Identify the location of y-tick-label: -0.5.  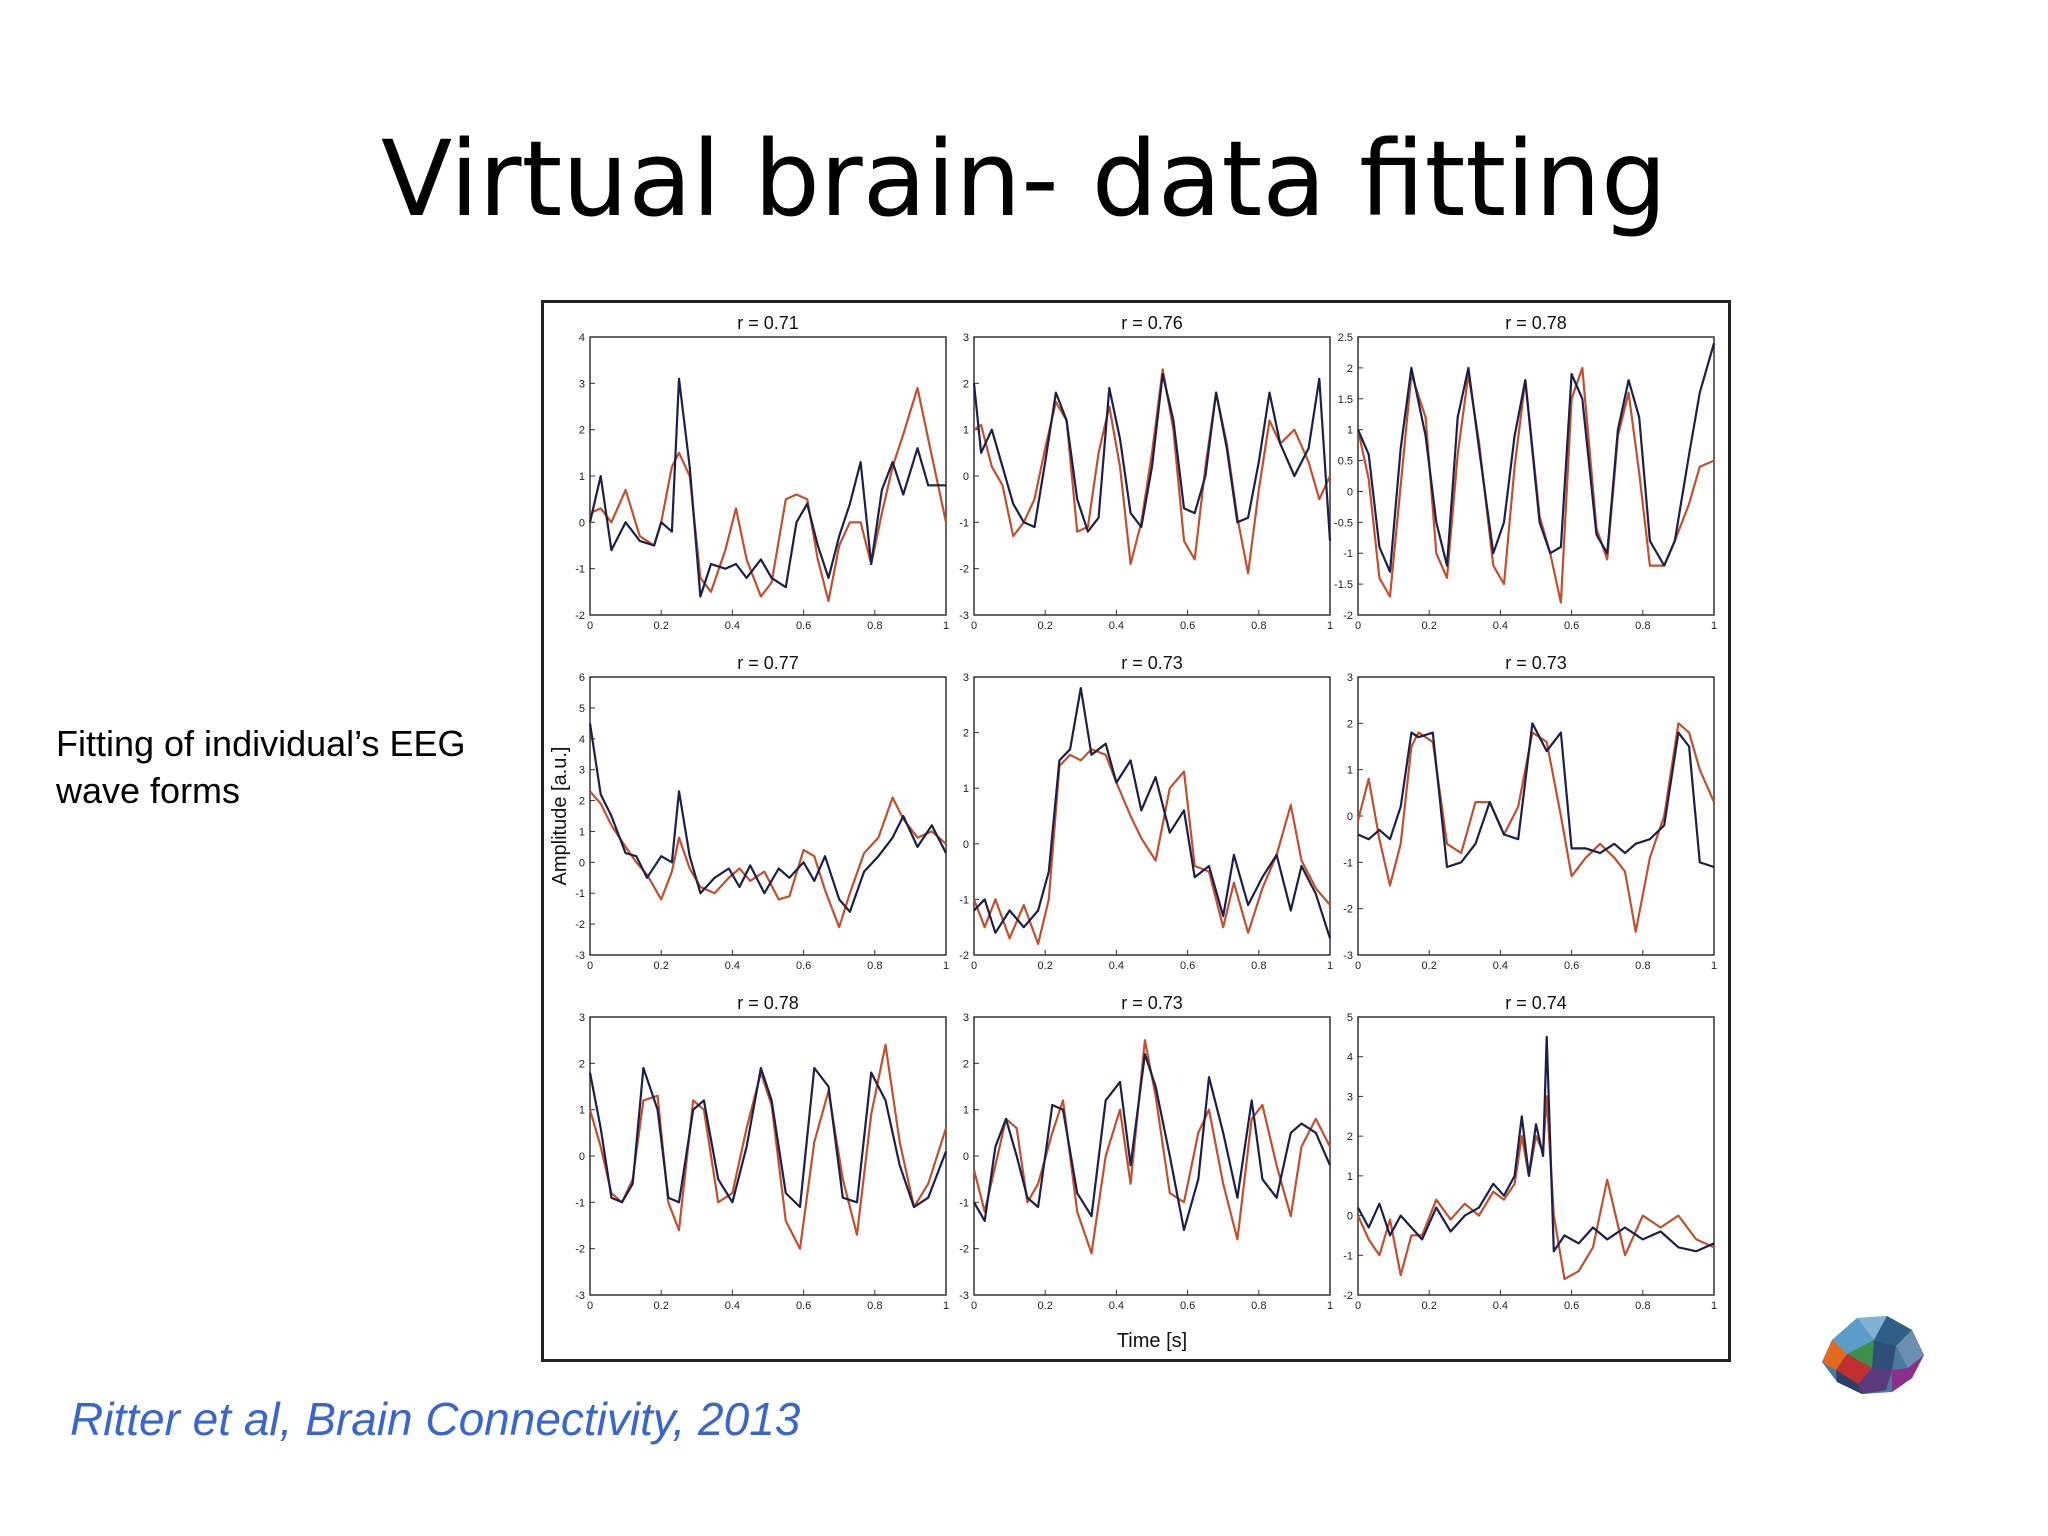
(1343, 523).